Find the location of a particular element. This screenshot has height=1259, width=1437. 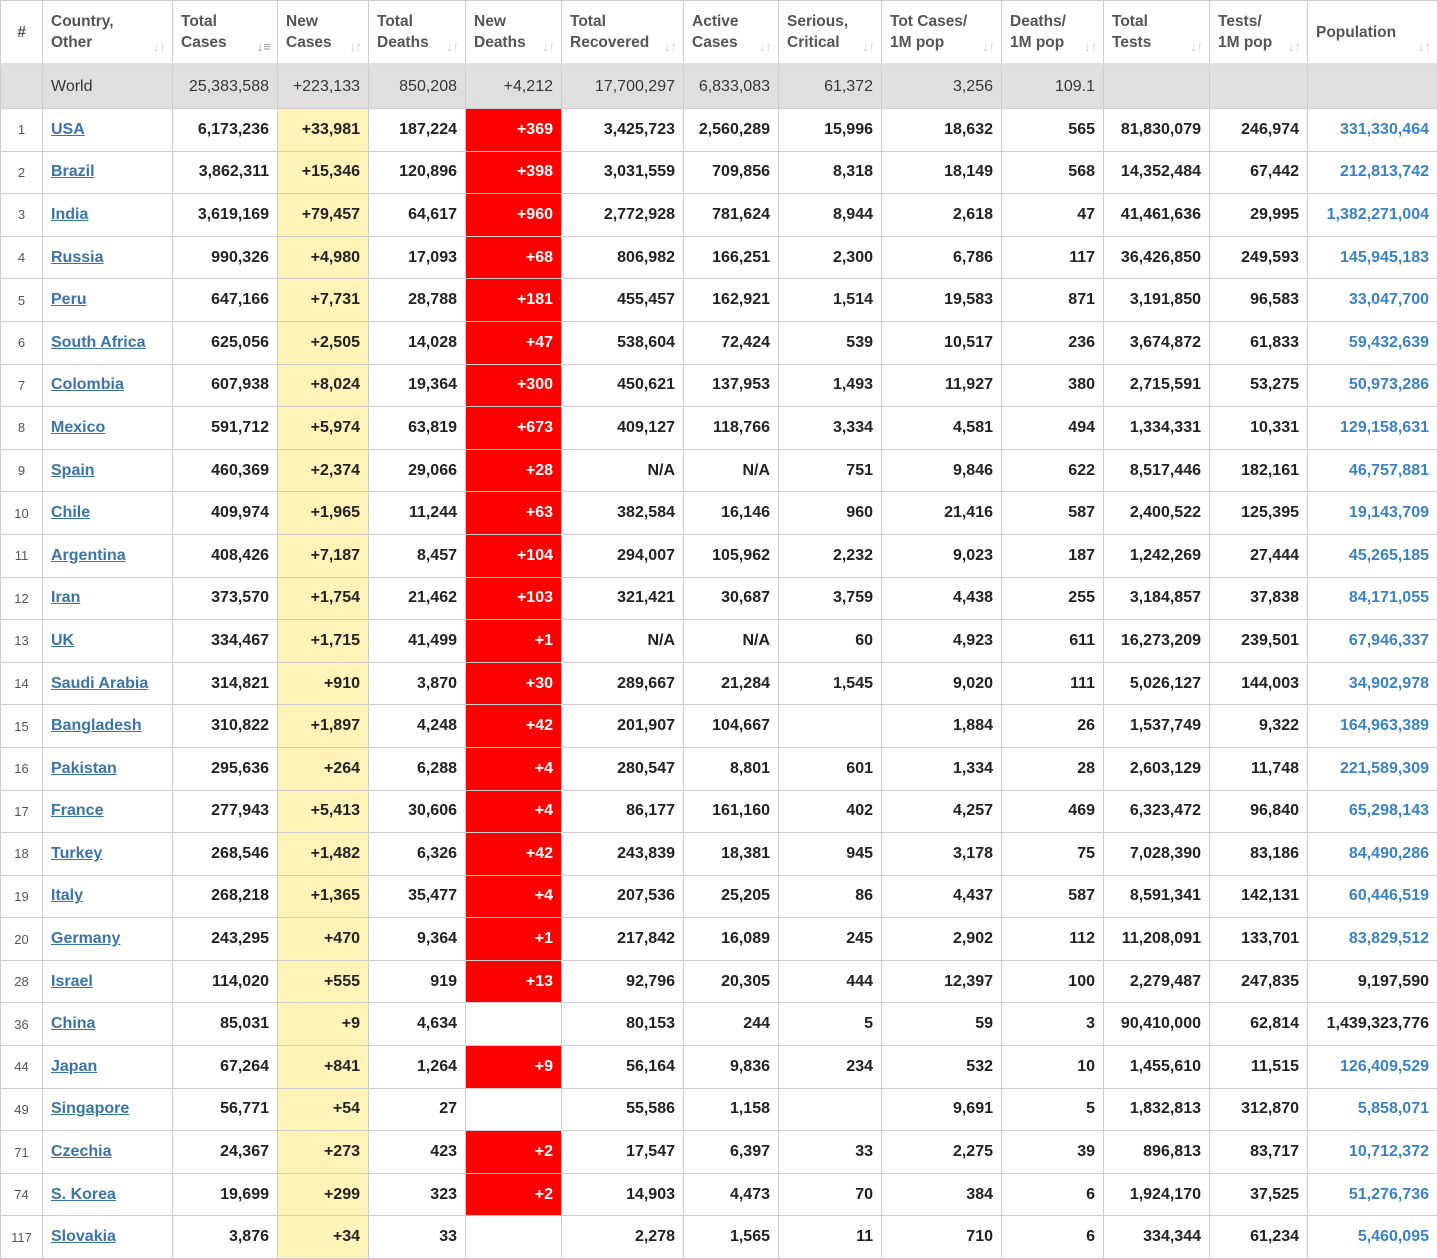

country-link: S. Korea is located at coordinates (83, 1194).